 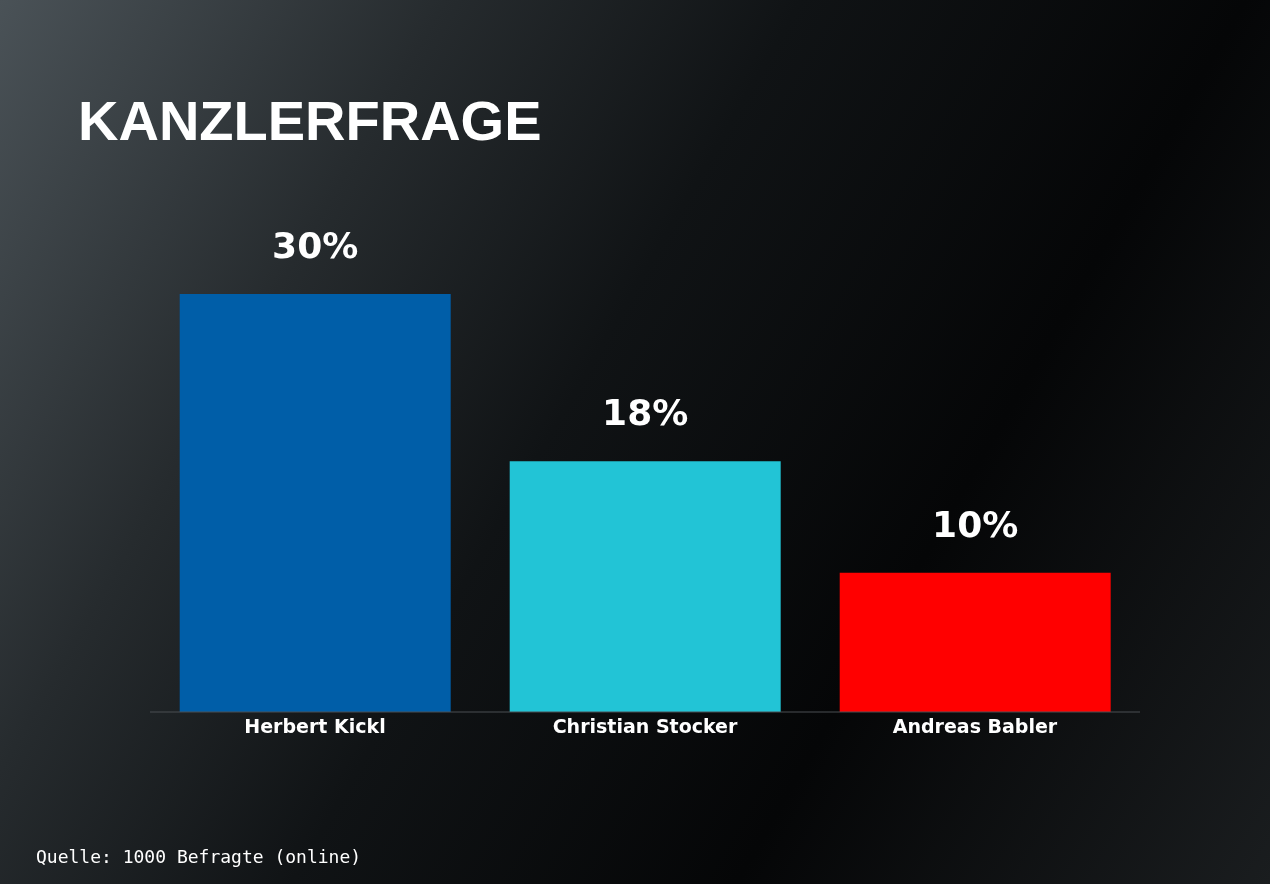 I want to click on data-label: 18%, so click(x=645, y=413).